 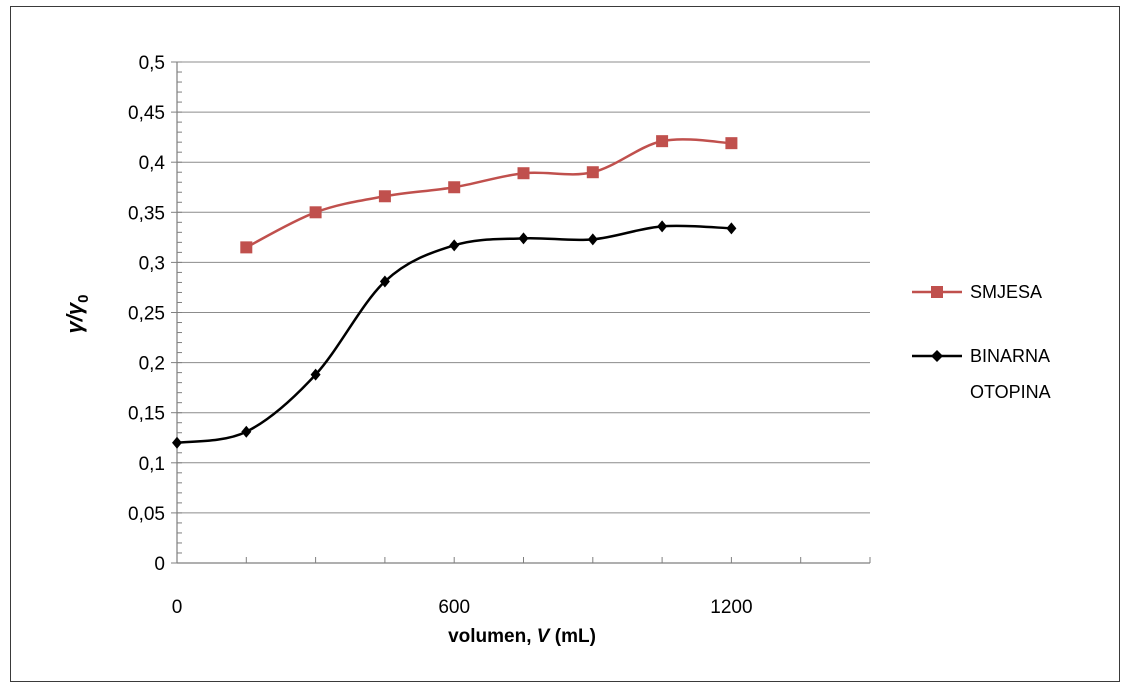 What do you see at coordinates (152, 464) in the screenshot?
I see `y-tick-label: 0,1` at bounding box center [152, 464].